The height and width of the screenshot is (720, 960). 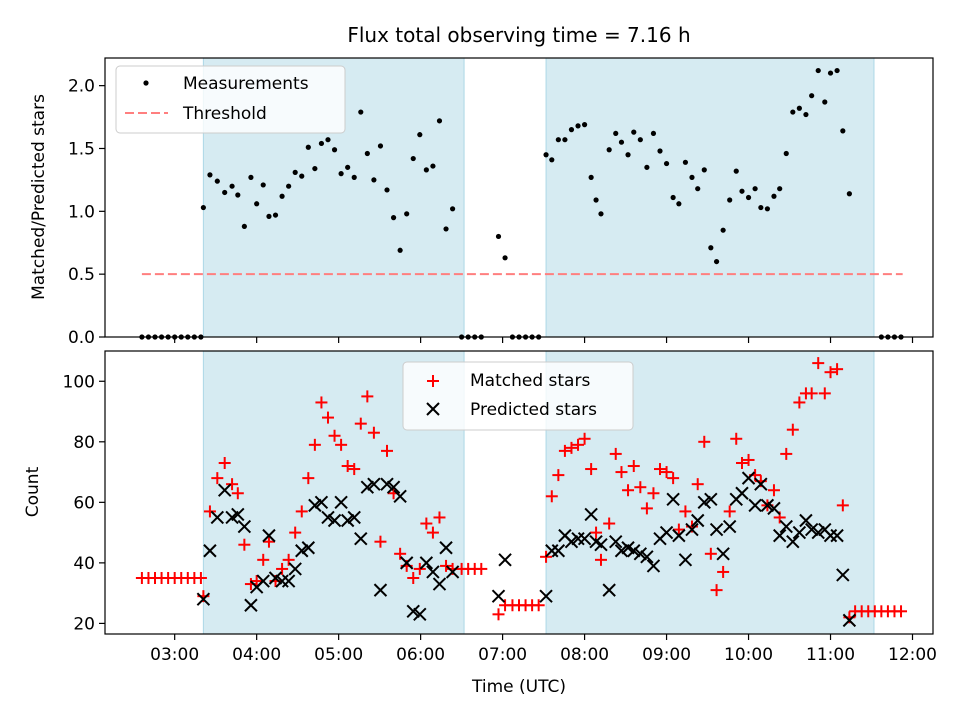 What do you see at coordinates (33, 491) in the screenshot?
I see `bottom-y-axis-label: Count` at bounding box center [33, 491].